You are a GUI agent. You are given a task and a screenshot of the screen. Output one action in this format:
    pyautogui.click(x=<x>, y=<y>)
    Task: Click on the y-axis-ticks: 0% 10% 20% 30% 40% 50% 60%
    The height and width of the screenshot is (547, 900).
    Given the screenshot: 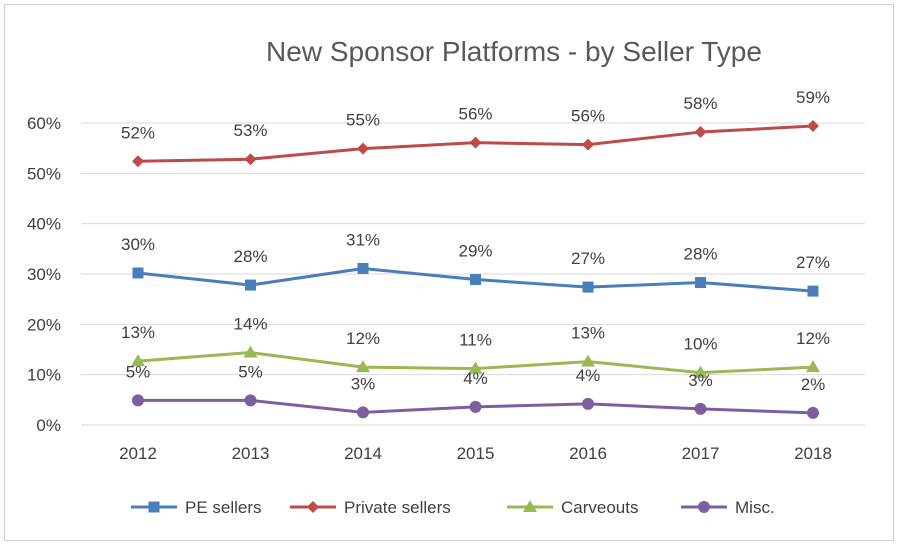 What is the action you would take?
    pyautogui.click(x=44, y=274)
    